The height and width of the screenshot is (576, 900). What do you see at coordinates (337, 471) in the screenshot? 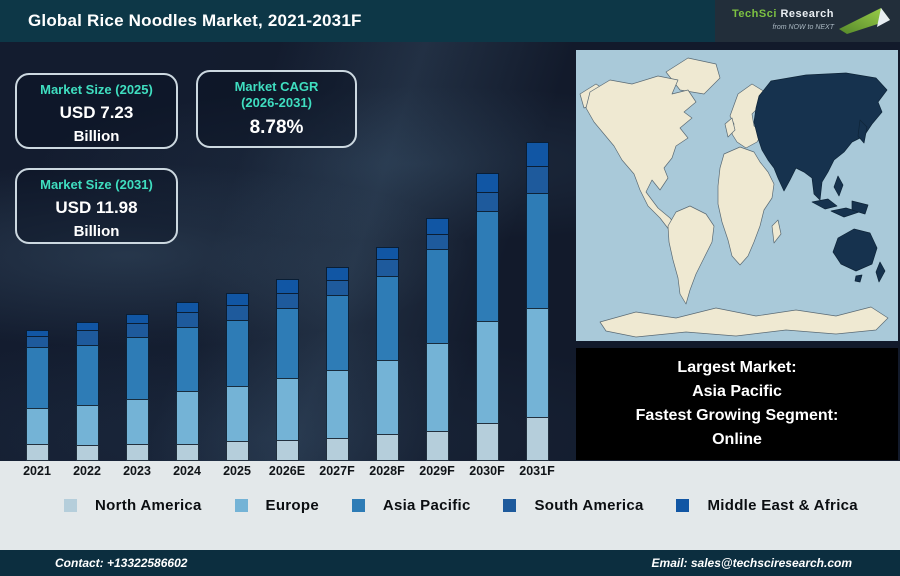
I see `x-axis-label: 2027F` at bounding box center [337, 471].